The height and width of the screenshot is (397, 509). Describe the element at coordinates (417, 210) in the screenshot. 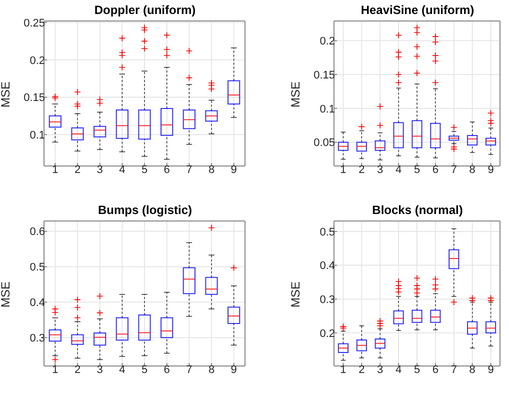

I see `chart-title: Blocks (normal)` at that location.